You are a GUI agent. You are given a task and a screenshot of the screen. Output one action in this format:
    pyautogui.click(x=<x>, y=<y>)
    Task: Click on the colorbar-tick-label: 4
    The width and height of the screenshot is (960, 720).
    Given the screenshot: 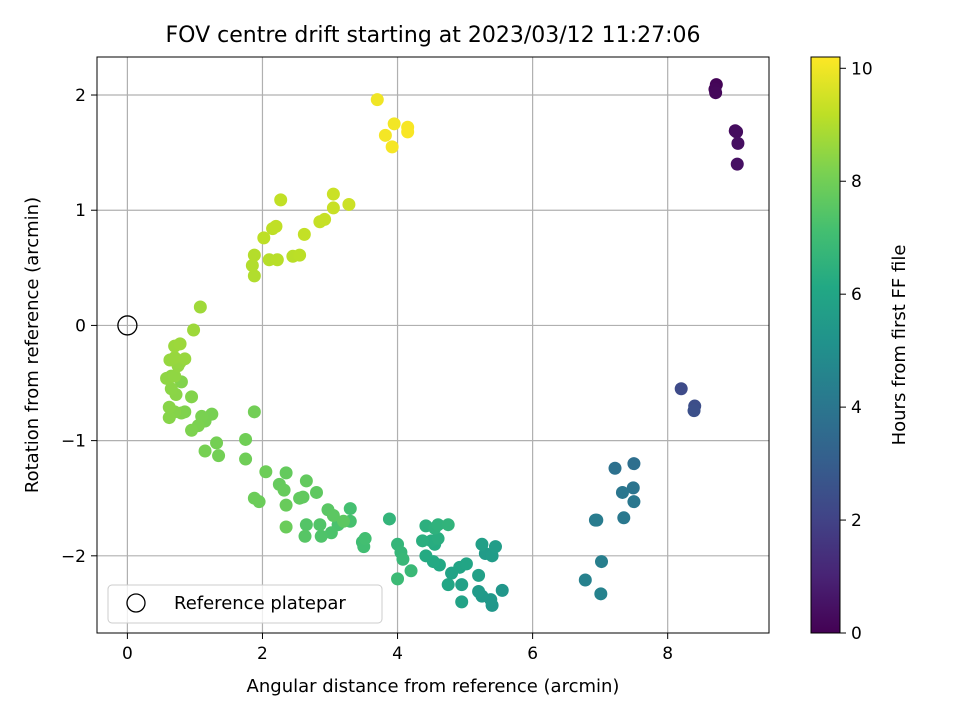 What is the action you would take?
    pyautogui.click(x=856, y=408)
    